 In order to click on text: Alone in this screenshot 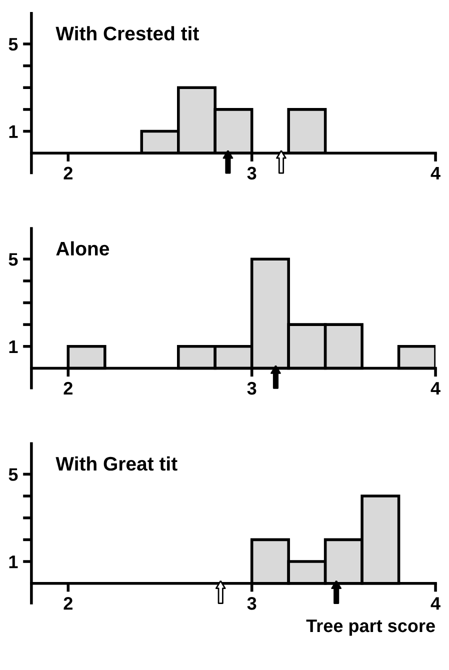, I will do `click(83, 248)`.